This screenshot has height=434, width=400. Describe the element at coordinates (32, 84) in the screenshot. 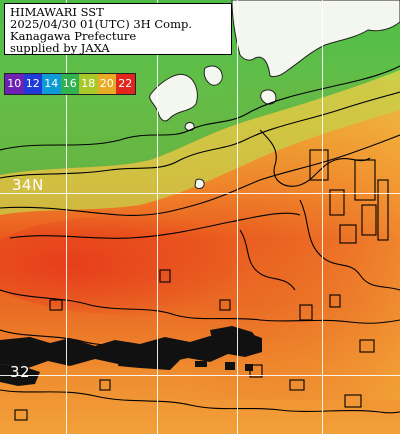

I see `legend-cell-12: 12` at that location.